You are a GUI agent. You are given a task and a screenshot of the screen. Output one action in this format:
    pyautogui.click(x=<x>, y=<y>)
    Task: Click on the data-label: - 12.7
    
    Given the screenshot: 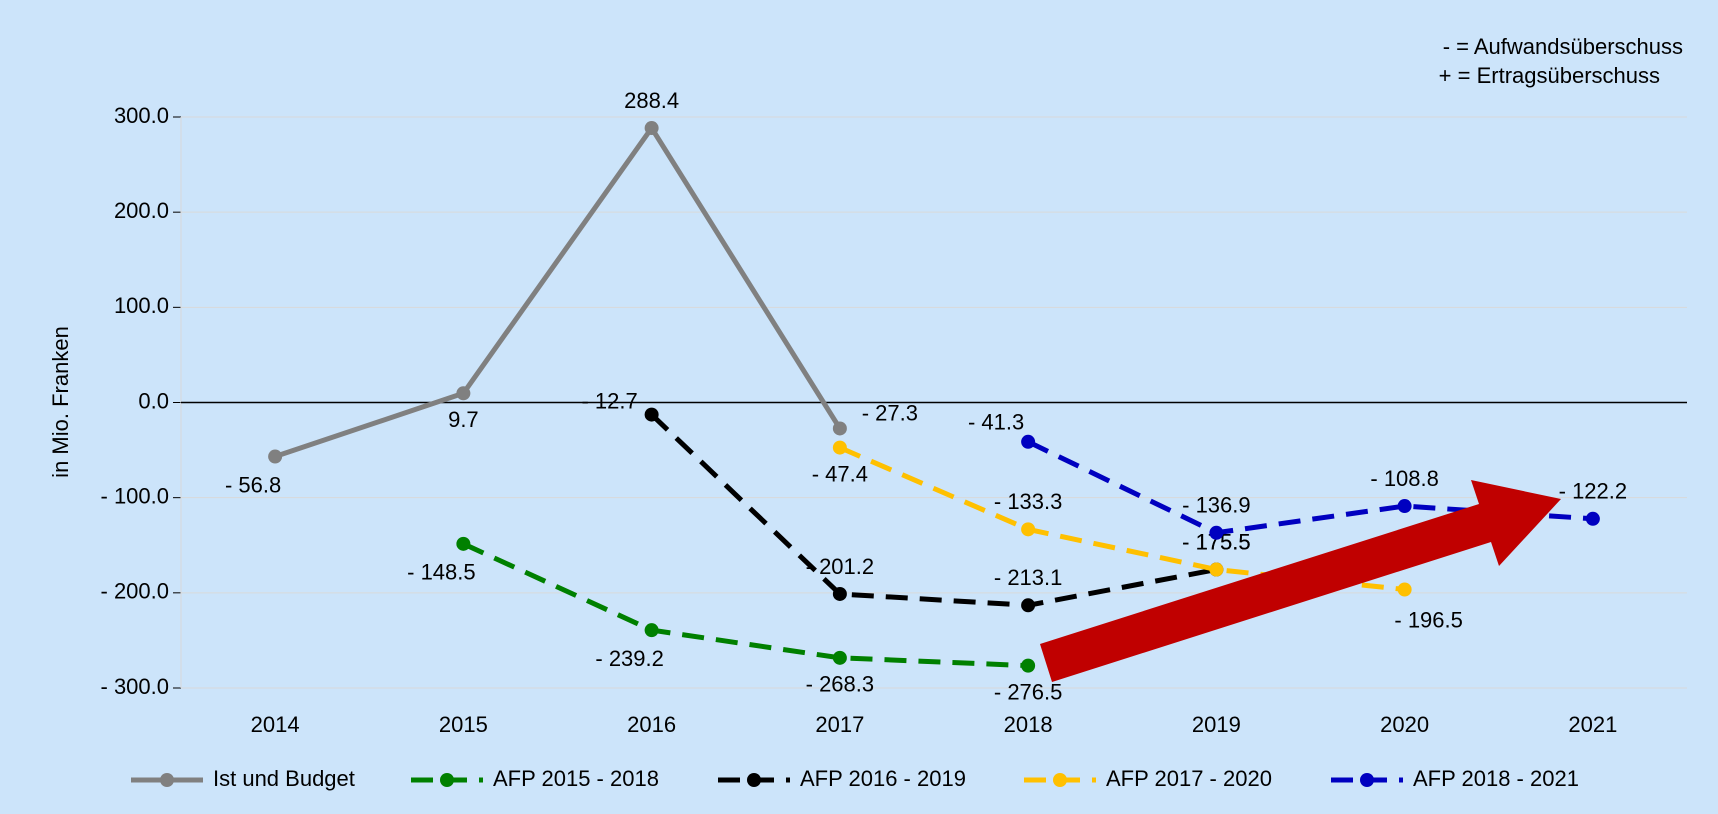 What is the action you would take?
    pyautogui.click(x=609, y=400)
    